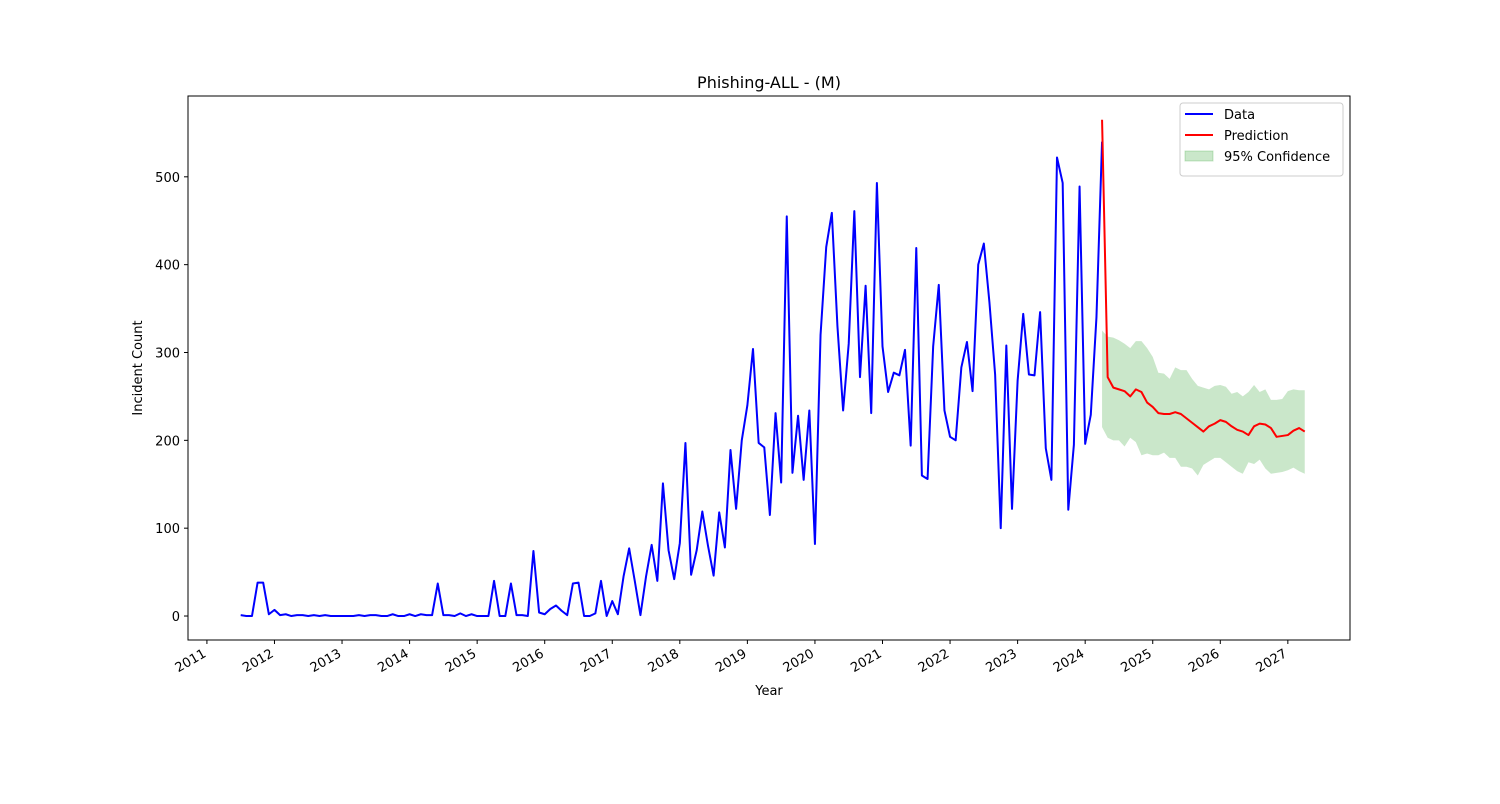 This screenshot has height=804, width=1500. Describe the element at coordinates (167, 353) in the screenshot. I see `y-tick-label: 300` at that location.